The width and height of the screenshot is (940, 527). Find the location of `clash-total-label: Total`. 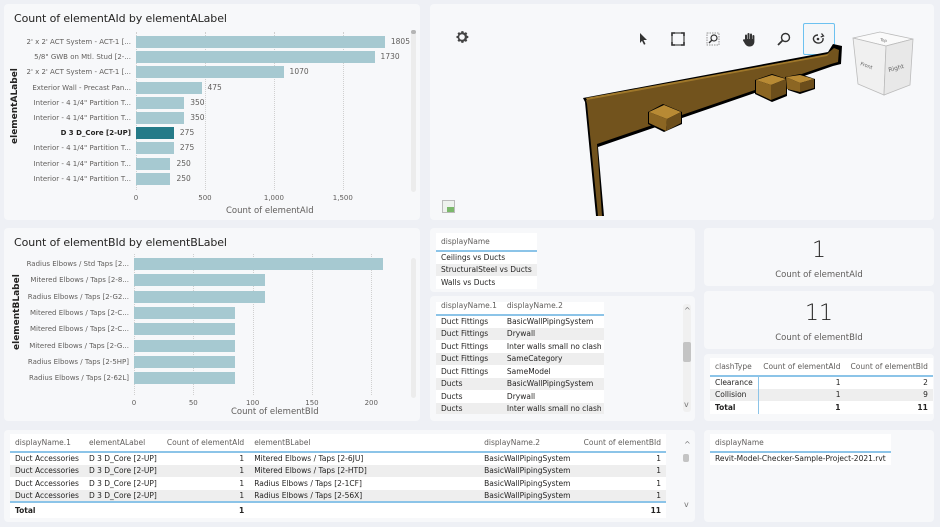

clash-total-label: Total is located at coordinates (734, 407).